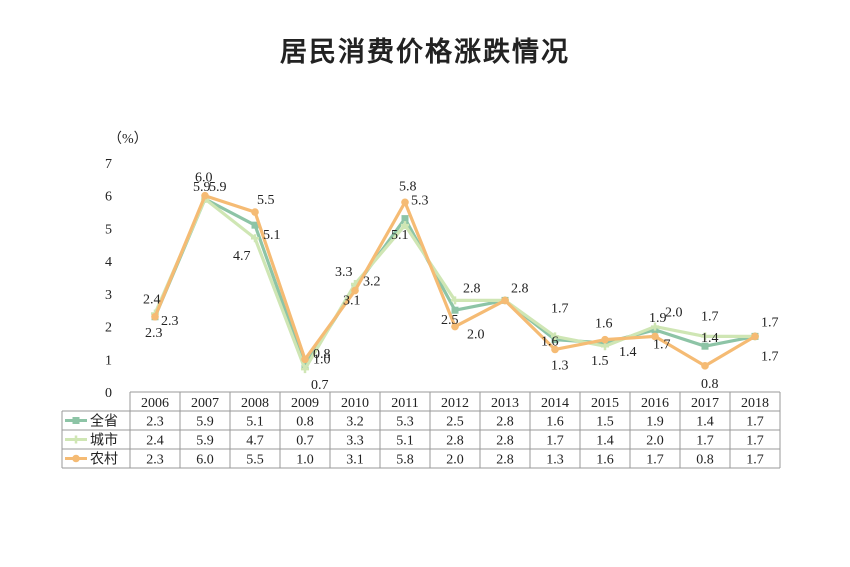  What do you see at coordinates (108, 262) in the screenshot?
I see `y-tick-label: 4` at bounding box center [108, 262].